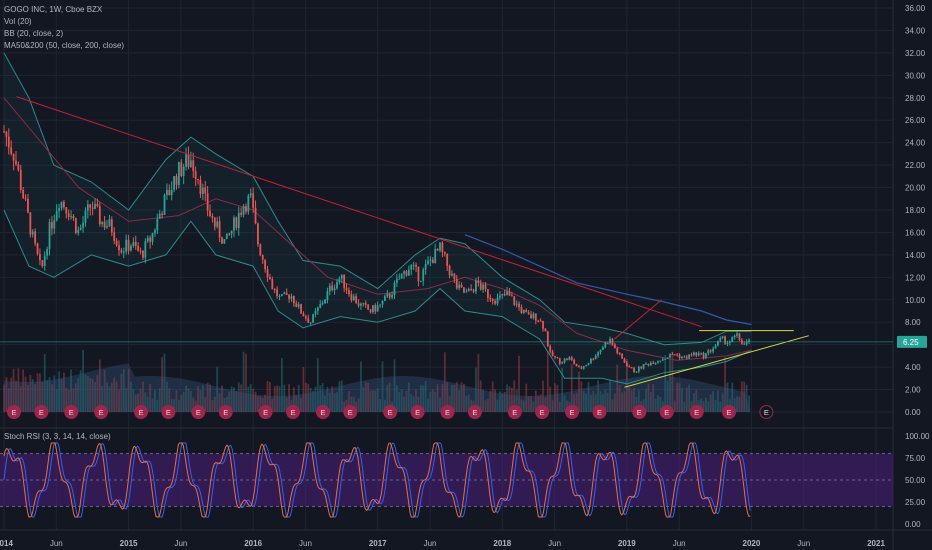 Image resolution: width=932 pixels, height=550 pixels. What do you see at coordinates (34, 33) in the screenshot?
I see `bb-legend: BB (20, close, 2)` at bounding box center [34, 33].